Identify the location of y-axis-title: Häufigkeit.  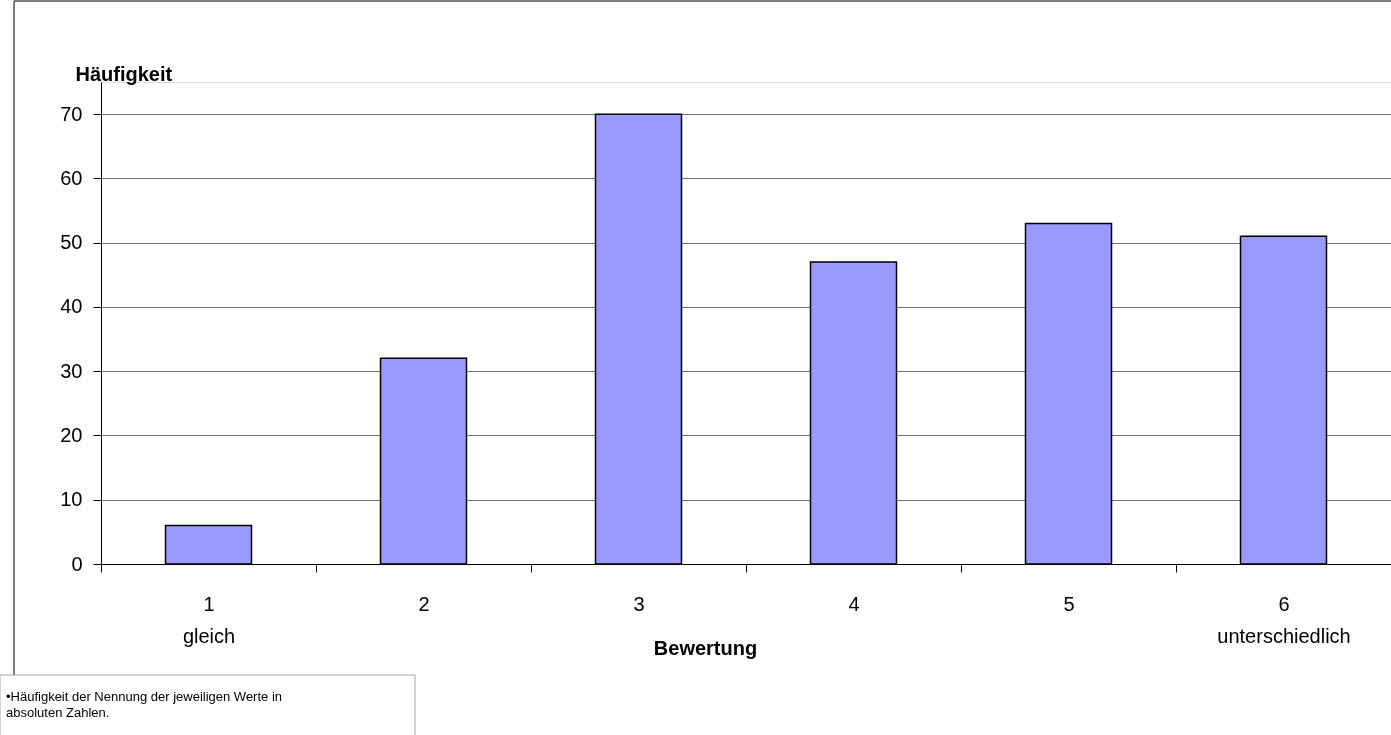
(124, 73).